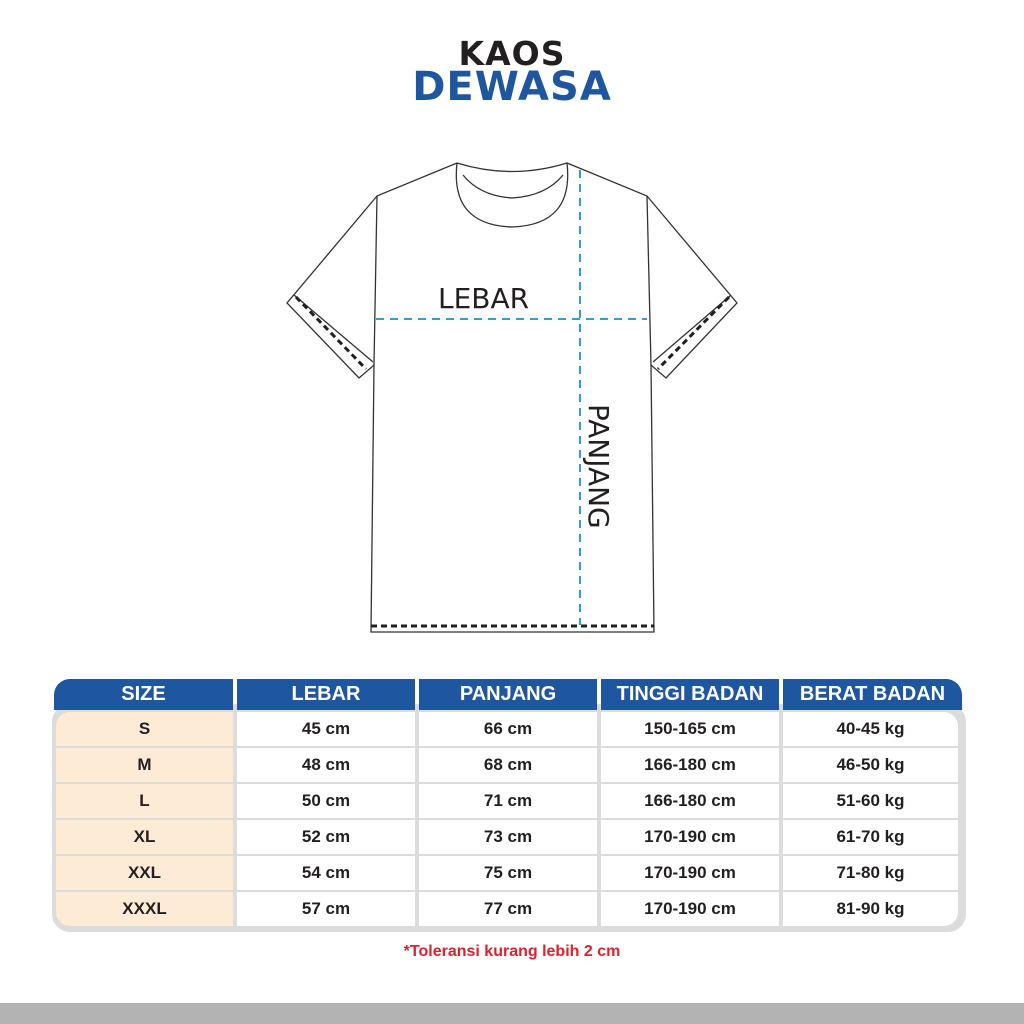 The width and height of the screenshot is (1024, 1024). I want to click on table-cell: 57 cm, so click(326, 909).